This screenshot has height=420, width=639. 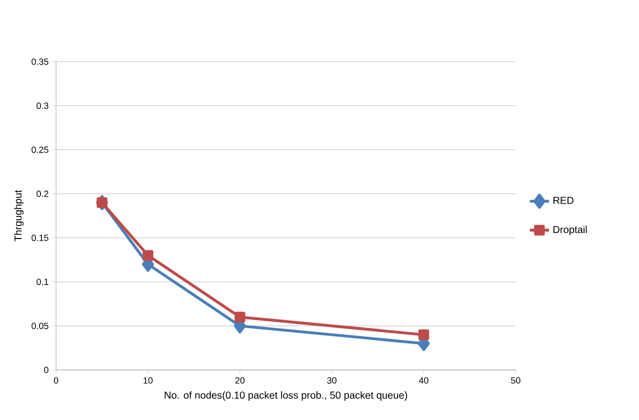 What do you see at coordinates (40, 325) in the screenshot?
I see `y-tick-label: 0.05` at bounding box center [40, 325].